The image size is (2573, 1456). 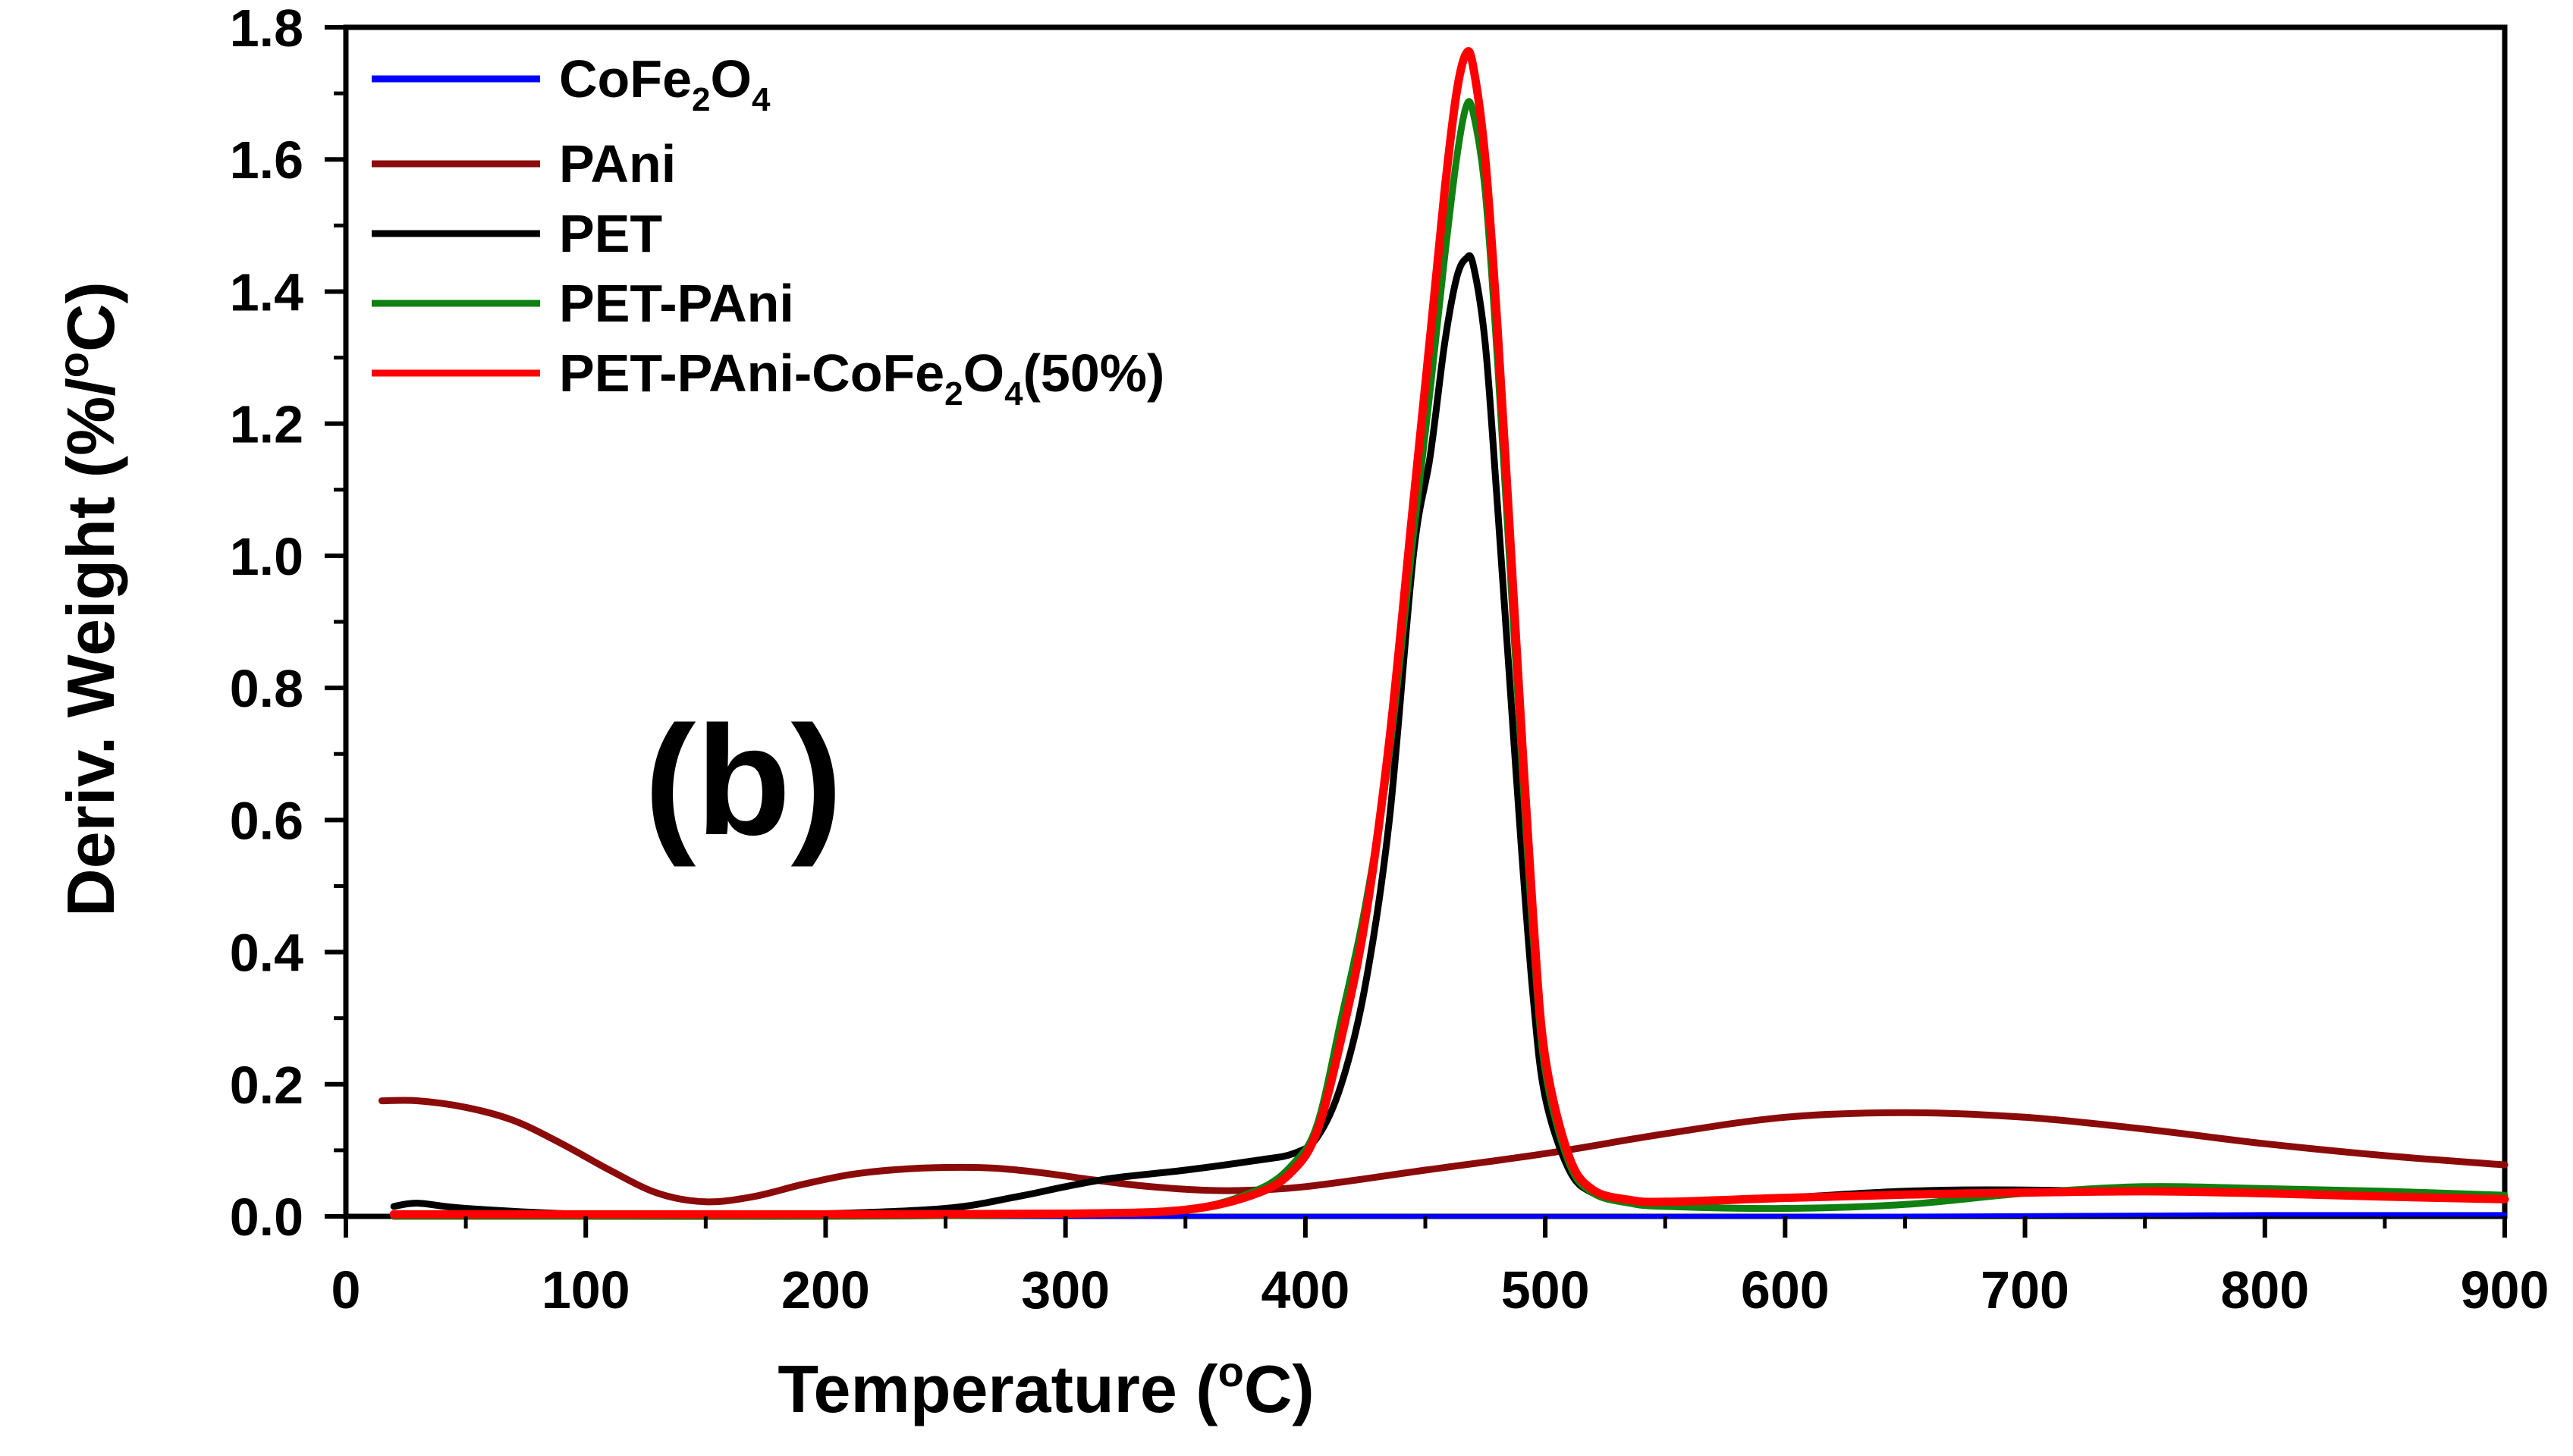 I want to click on legend-label-pet-pani: PET-PAni, so click(x=677, y=303).